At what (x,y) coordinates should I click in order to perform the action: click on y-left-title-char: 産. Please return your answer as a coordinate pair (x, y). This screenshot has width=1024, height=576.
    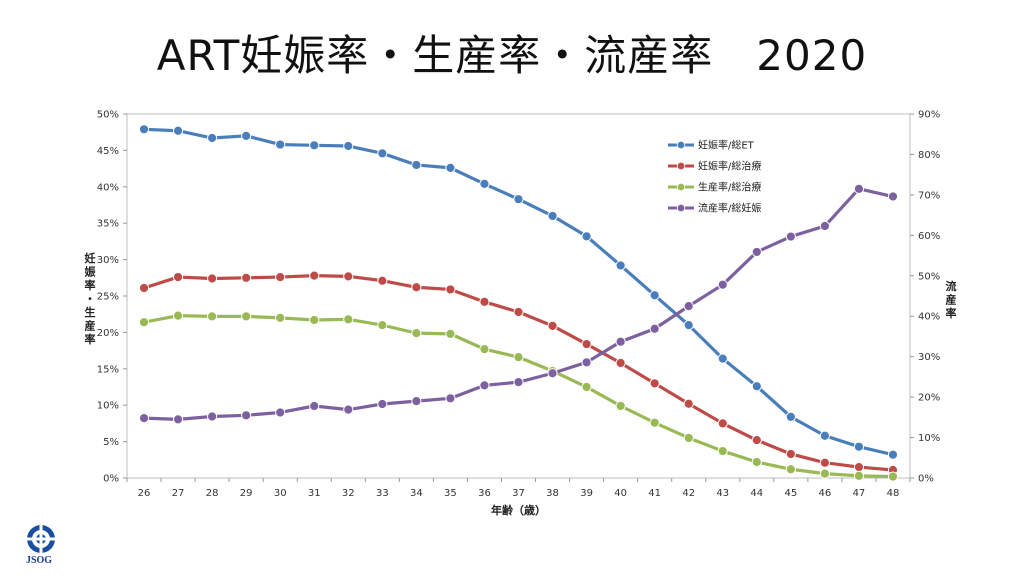
    Looking at the image, I should click on (90, 326).